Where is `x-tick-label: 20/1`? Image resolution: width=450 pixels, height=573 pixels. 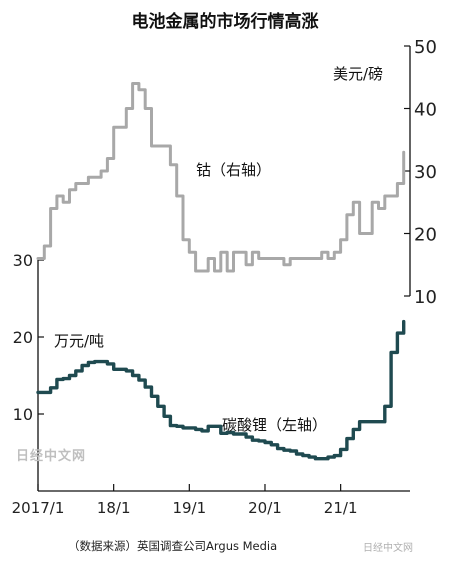 x-tick-label: 20/1 is located at coordinates (265, 508).